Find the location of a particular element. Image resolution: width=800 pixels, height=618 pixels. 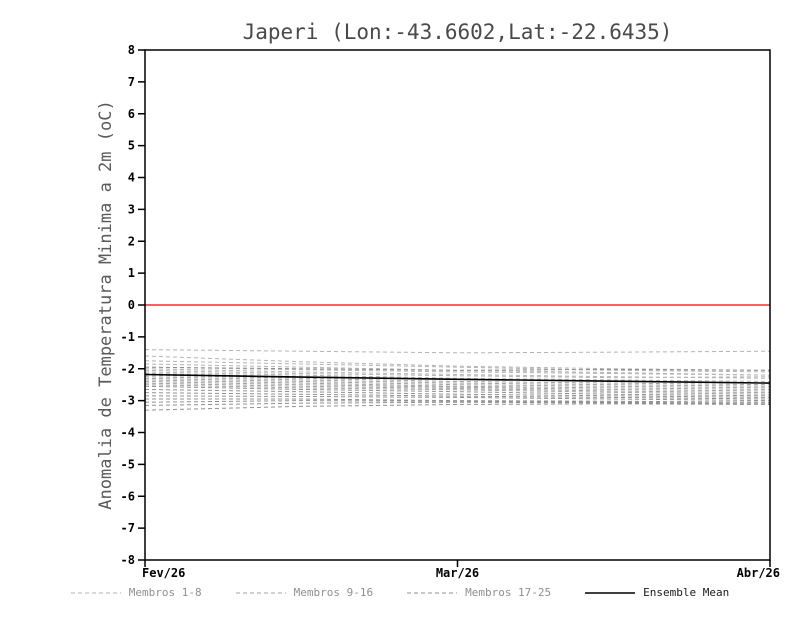

y-tick-label: 6 is located at coordinates (131, 114).